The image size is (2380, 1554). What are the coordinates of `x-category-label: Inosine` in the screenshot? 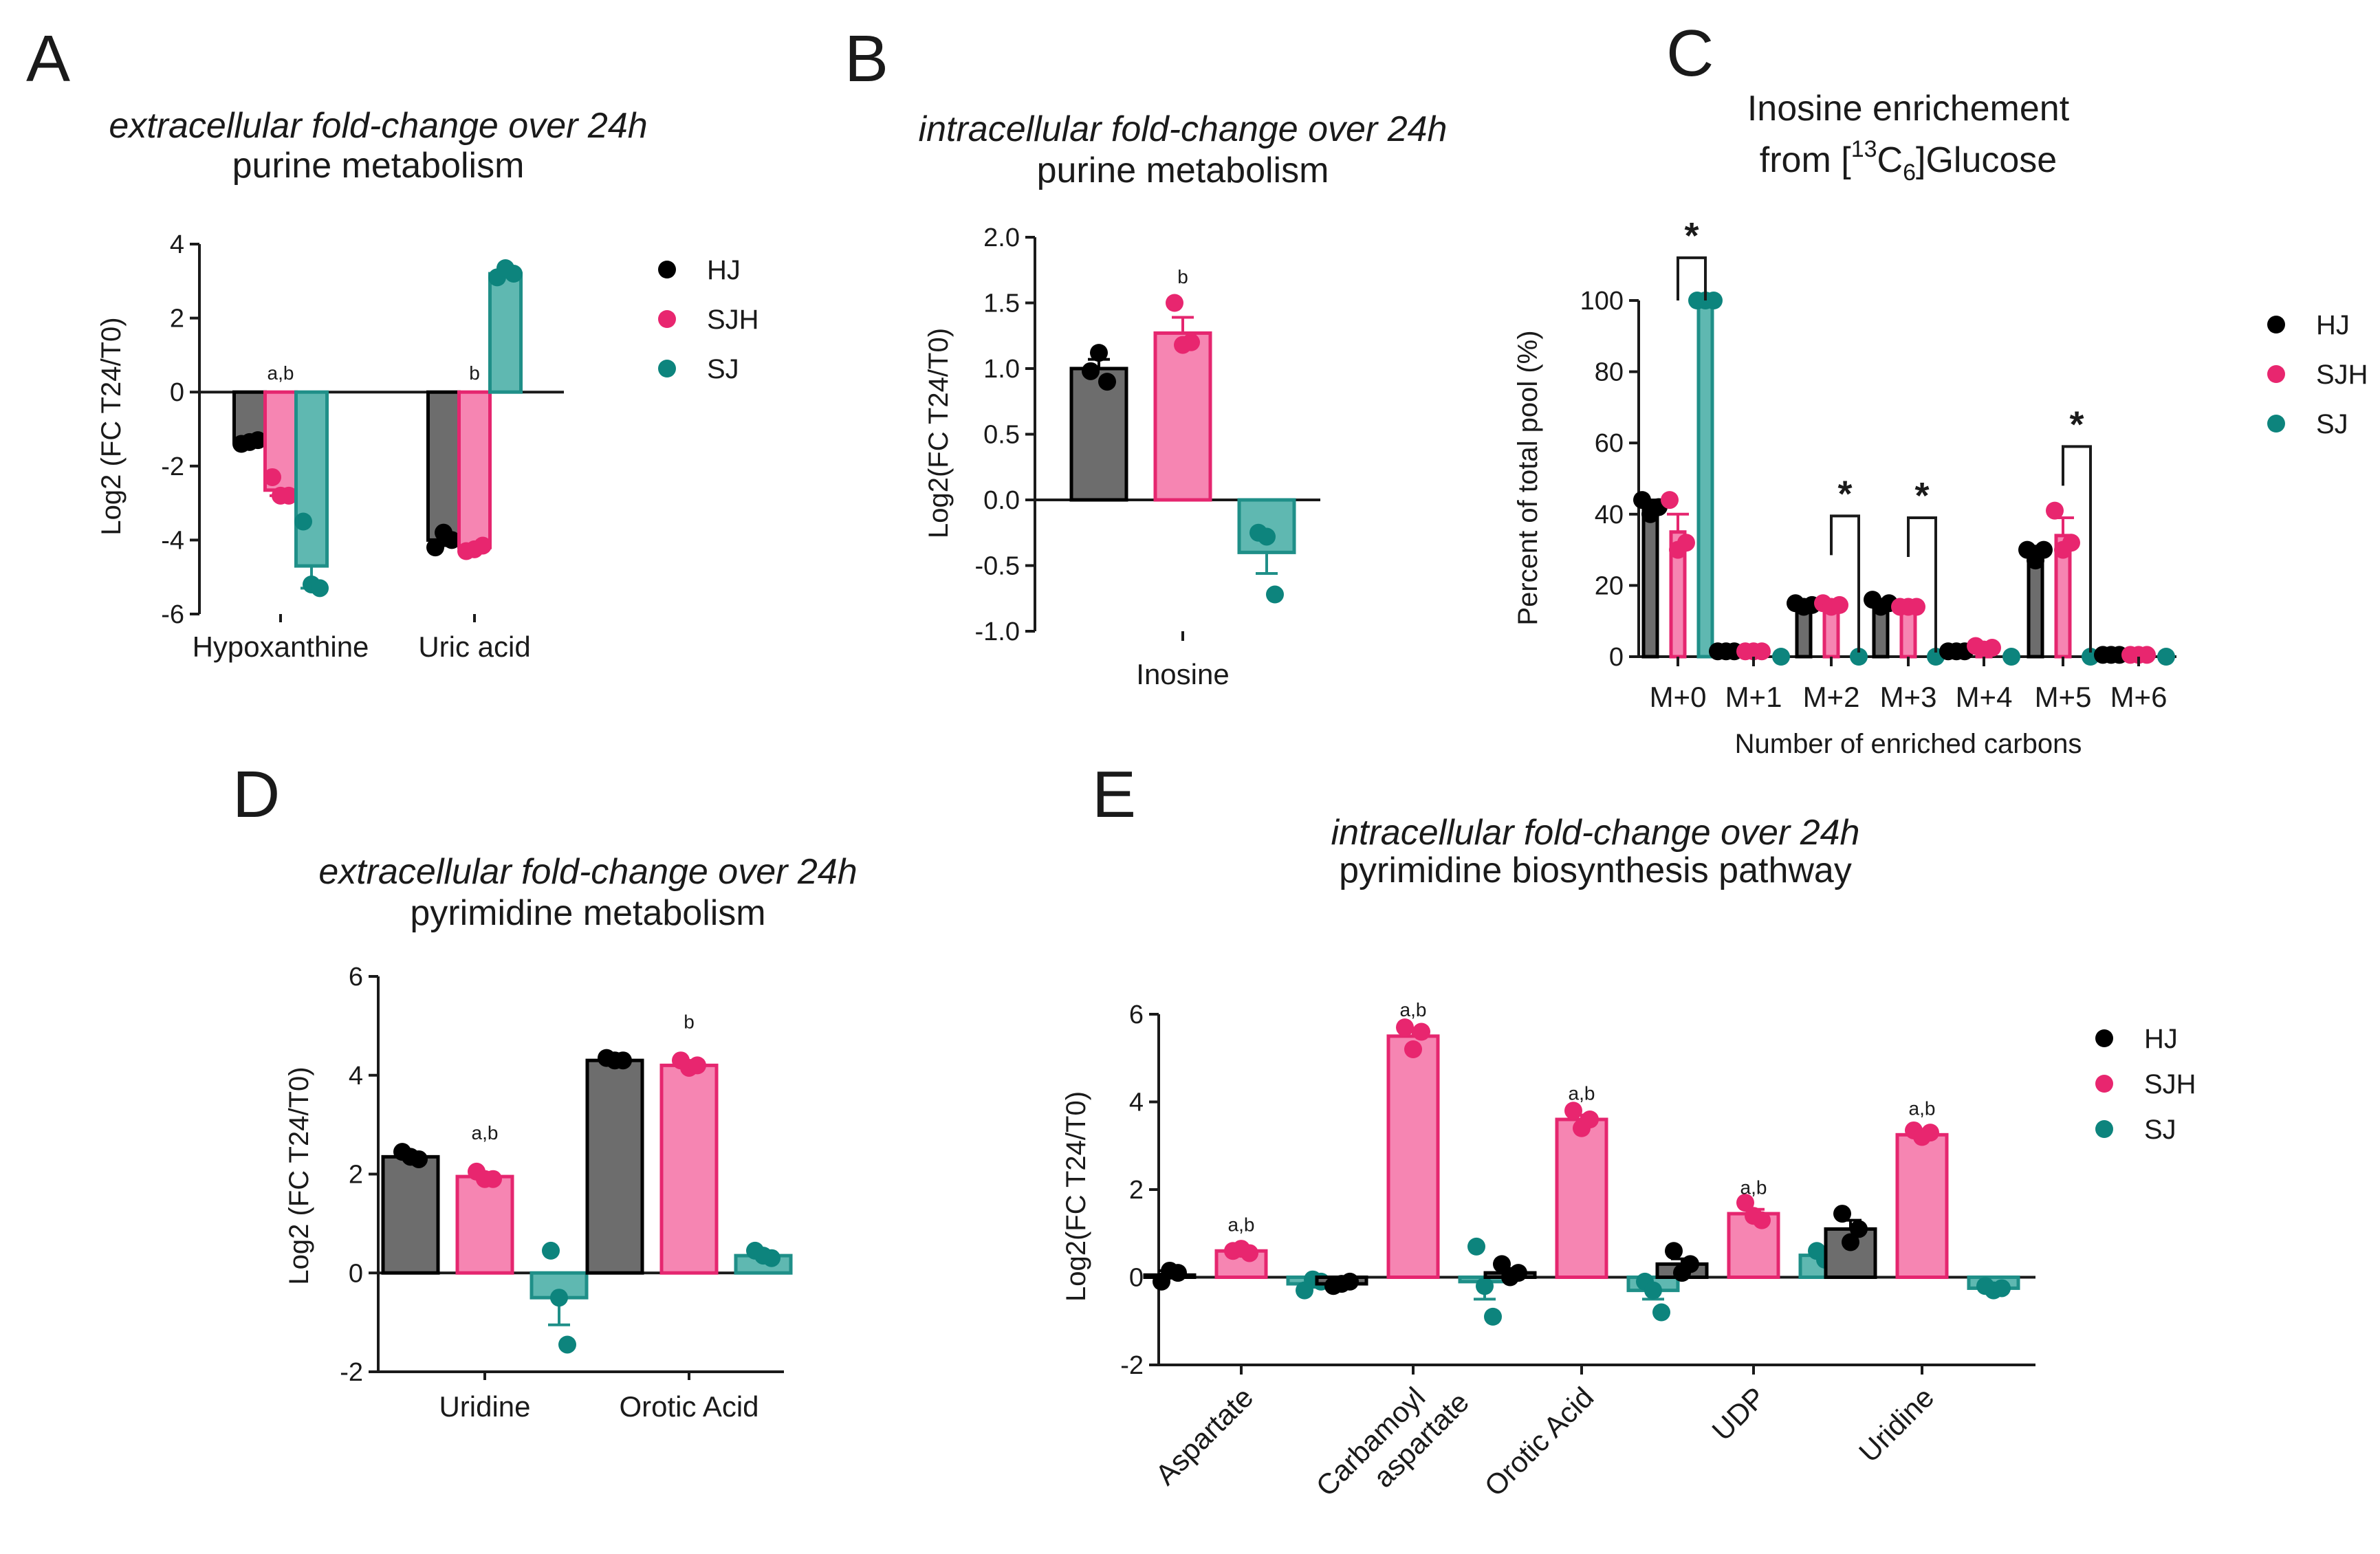 It's located at (1182, 674).